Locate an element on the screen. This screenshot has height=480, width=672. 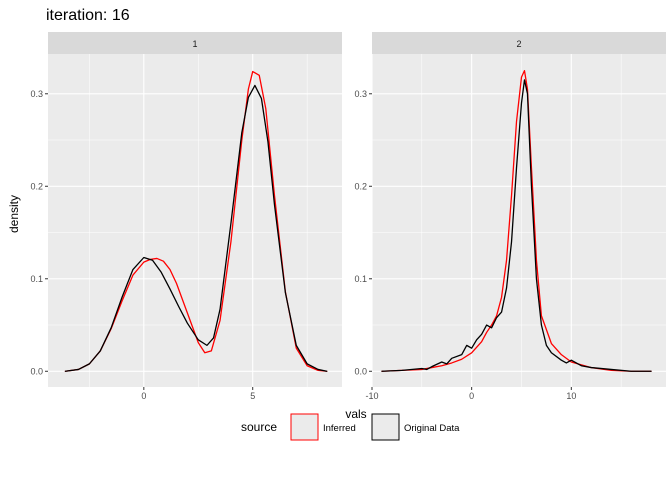
x-axis-title: vals is located at coordinates (355, 414).